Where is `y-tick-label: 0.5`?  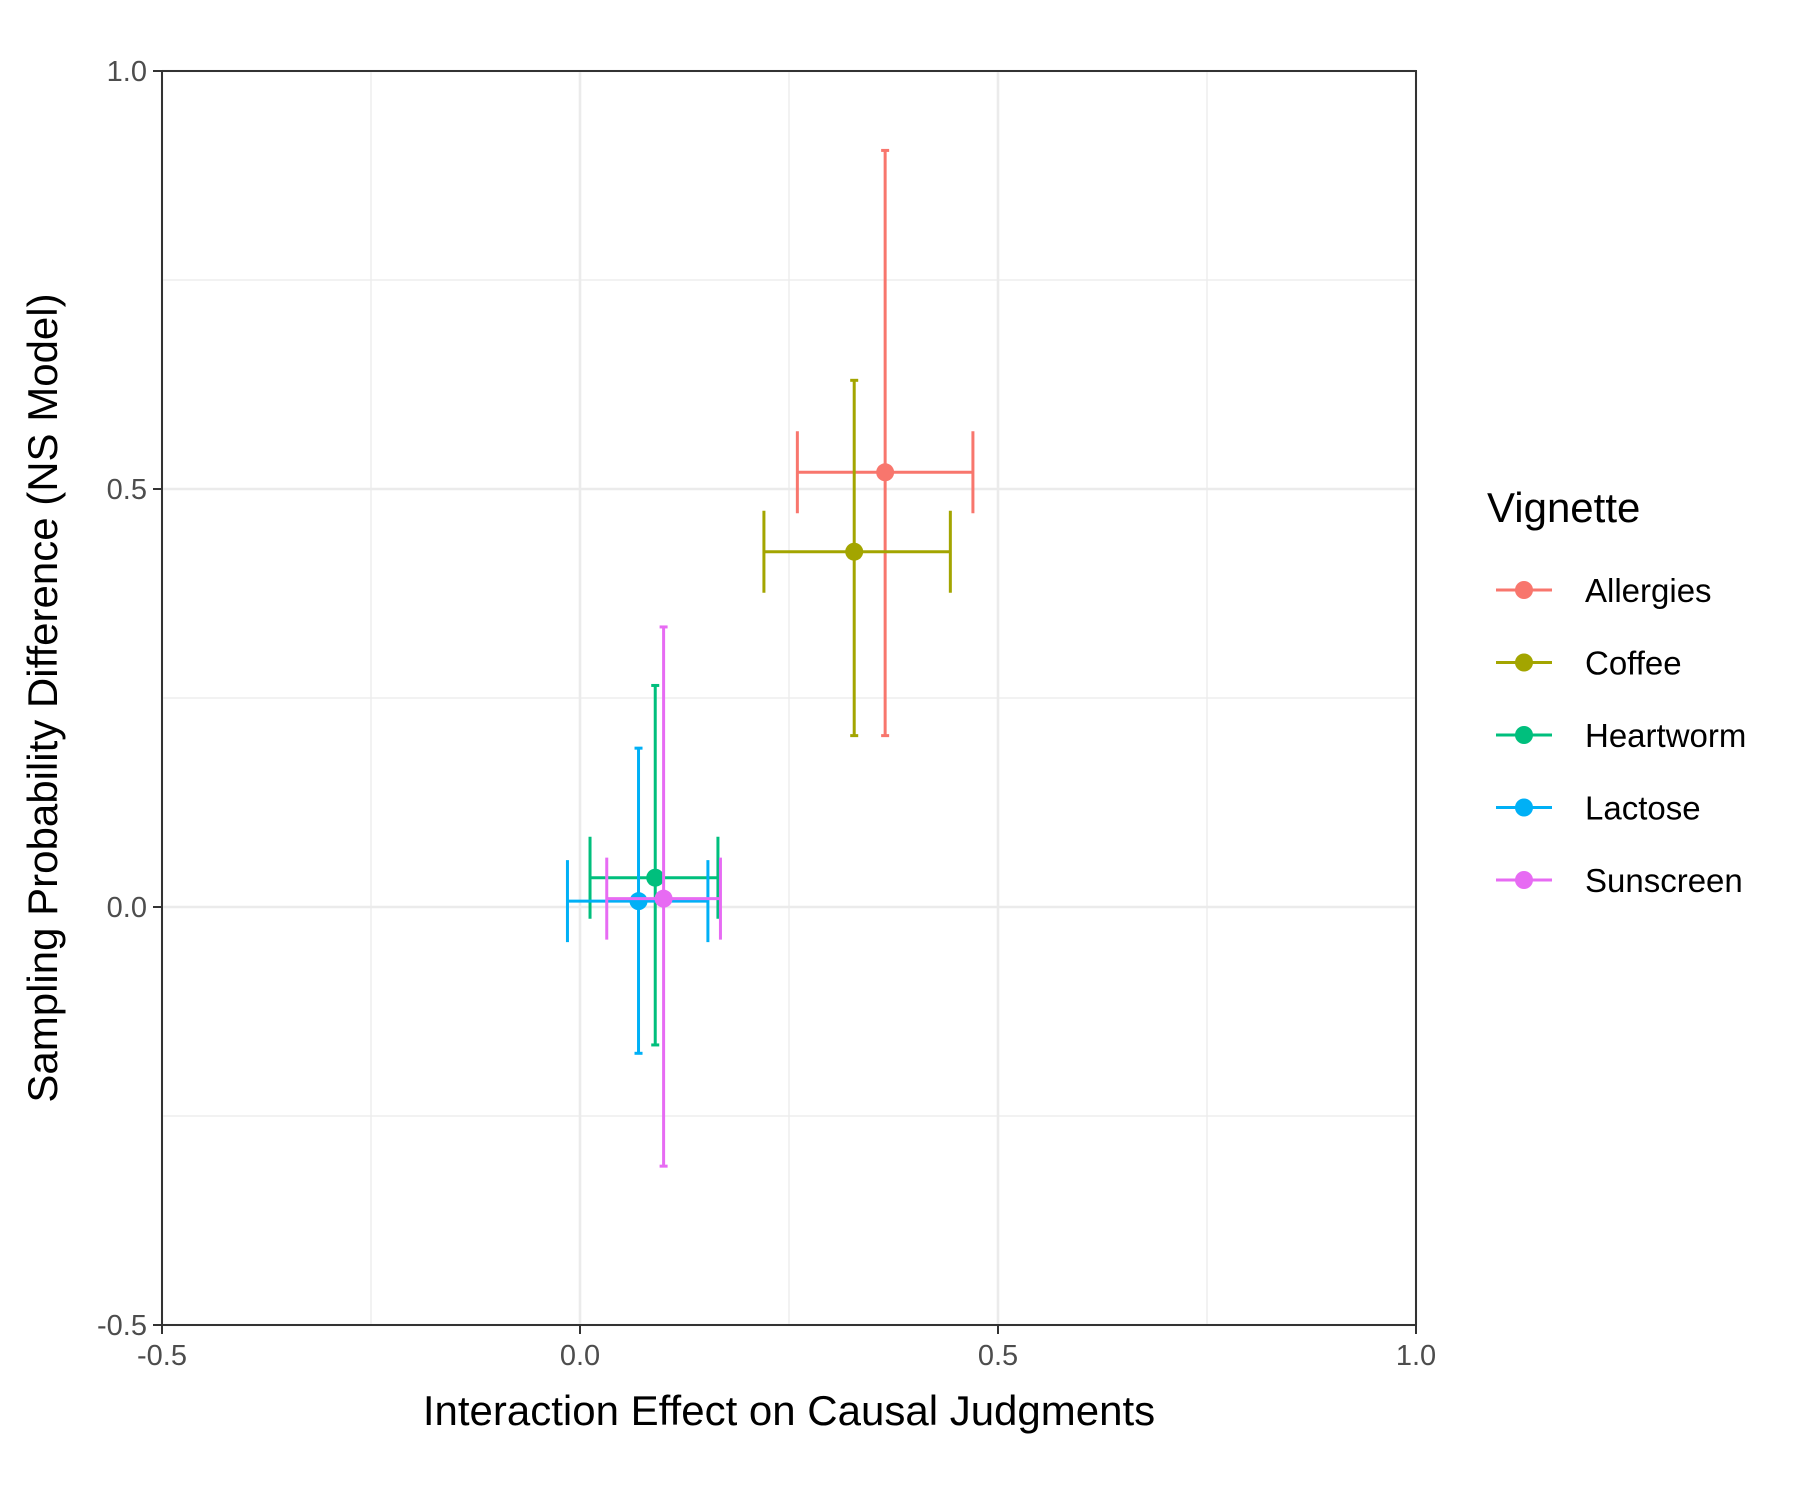 y-tick-label: 0.5 is located at coordinates (127, 490).